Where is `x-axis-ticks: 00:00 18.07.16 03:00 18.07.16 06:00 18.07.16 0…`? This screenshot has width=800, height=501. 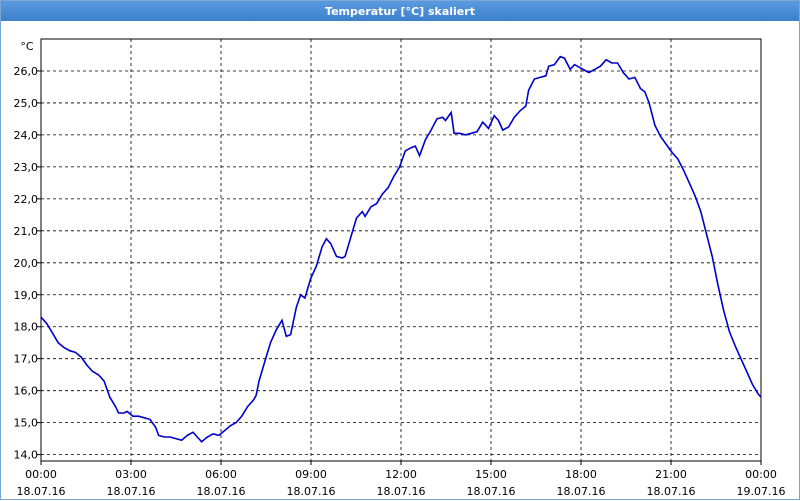
x-axis-ticks: 00:00 18.07.16 03:00 18.07.16 06:00 18.07.16 0… is located at coordinates (401, 479).